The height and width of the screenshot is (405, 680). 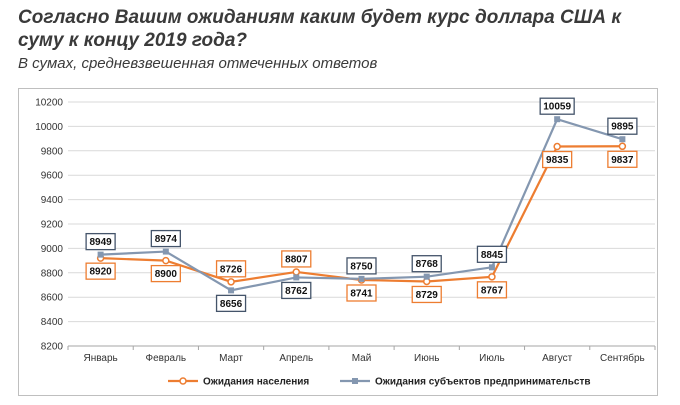 I want to click on legend-label-population: Ожидания населения, so click(x=256, y=382).